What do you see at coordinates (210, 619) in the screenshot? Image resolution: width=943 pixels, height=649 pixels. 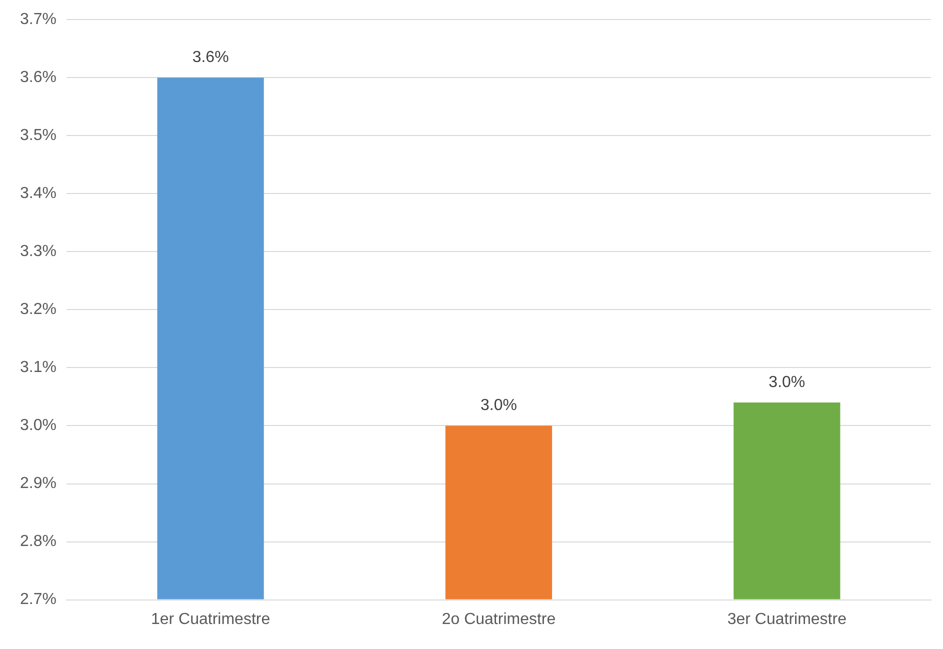 I see `x-tick-label: 1er Cuatrimestre` at bounding box center [210, 619].